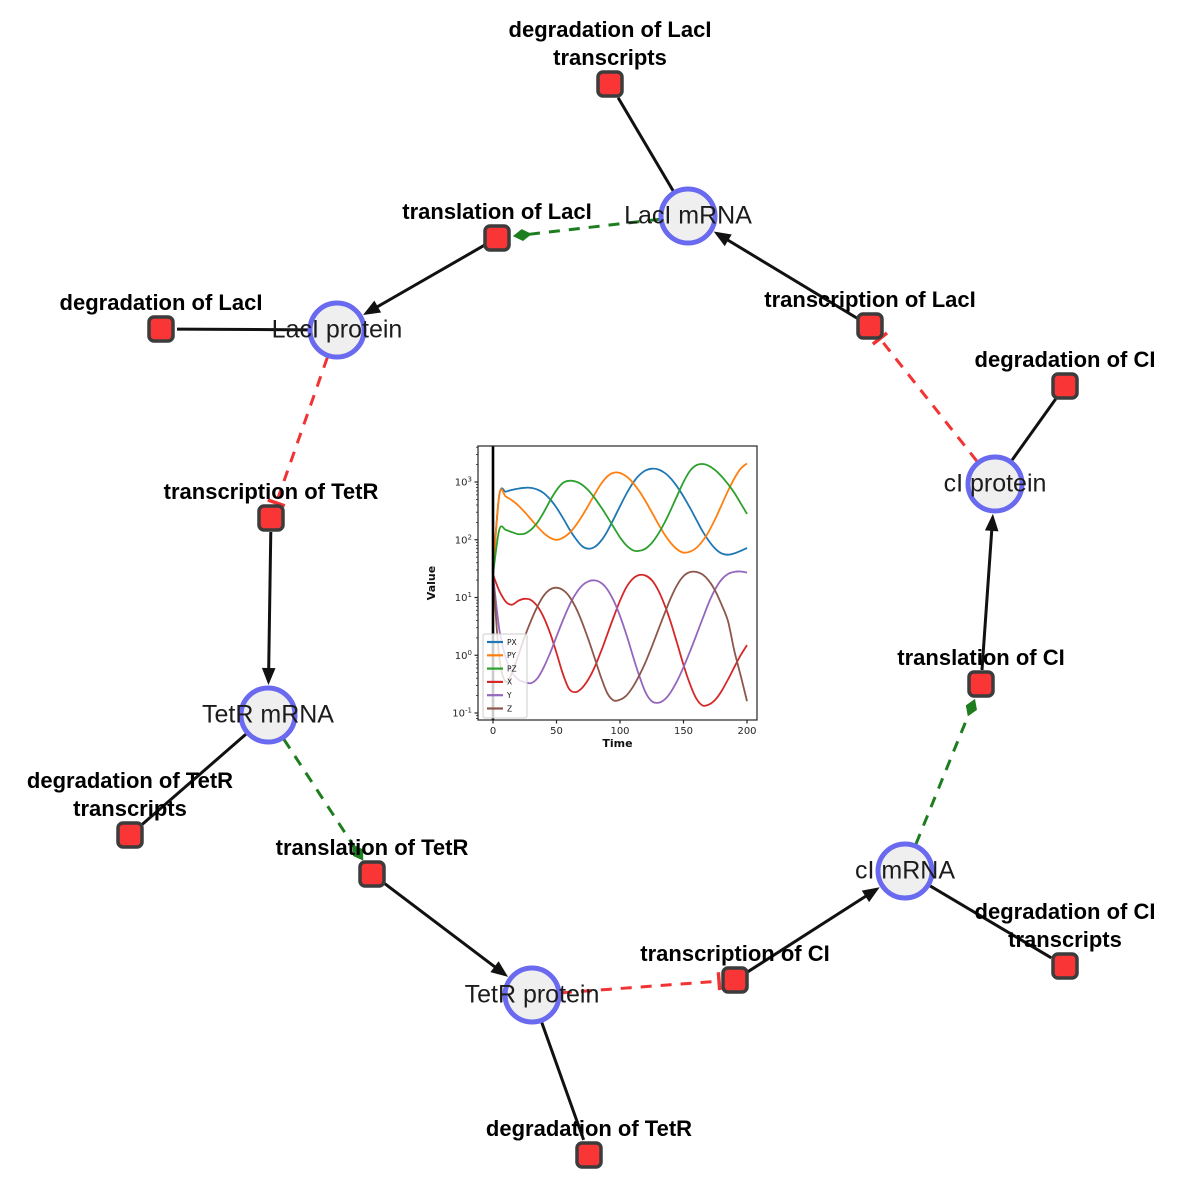 This screenshot has width=1189, height=1200. What do you see at coordinates (1065, 359) in the screenshot?
I see `degradation-of-cI-label: degradation of CI` at bounding box center [1065, 359].